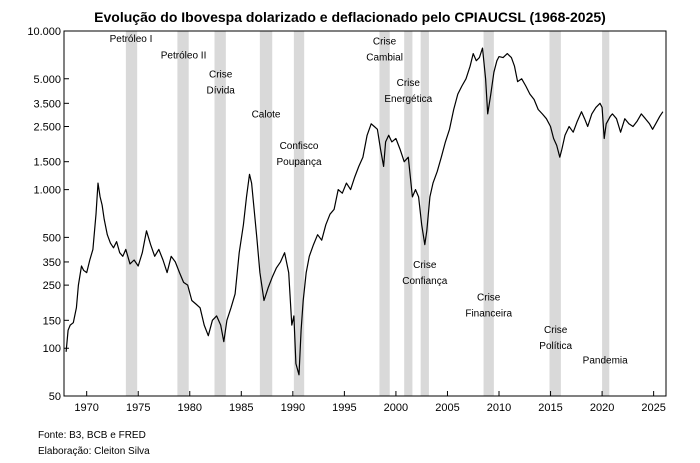  I want to click on y-tick-label: 100, so click(52, 349).